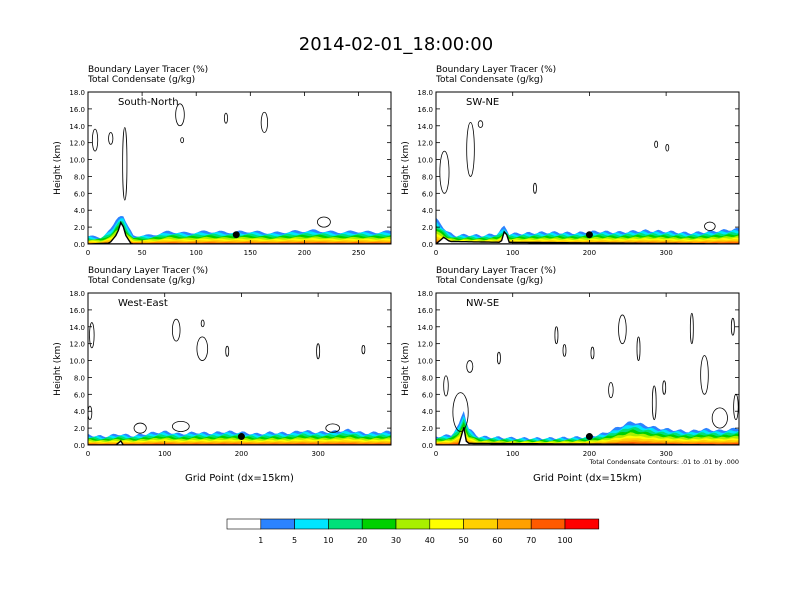  Describe the element at coordinates (148, 102) in the screenshot. I see `panel-annotation: South-North` at that location.